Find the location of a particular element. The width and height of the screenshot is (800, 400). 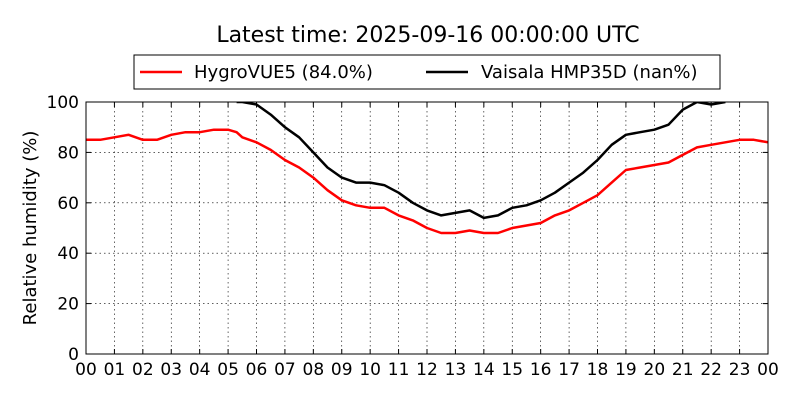

x-tick-label: 11 is located at coordinates (399, 370).